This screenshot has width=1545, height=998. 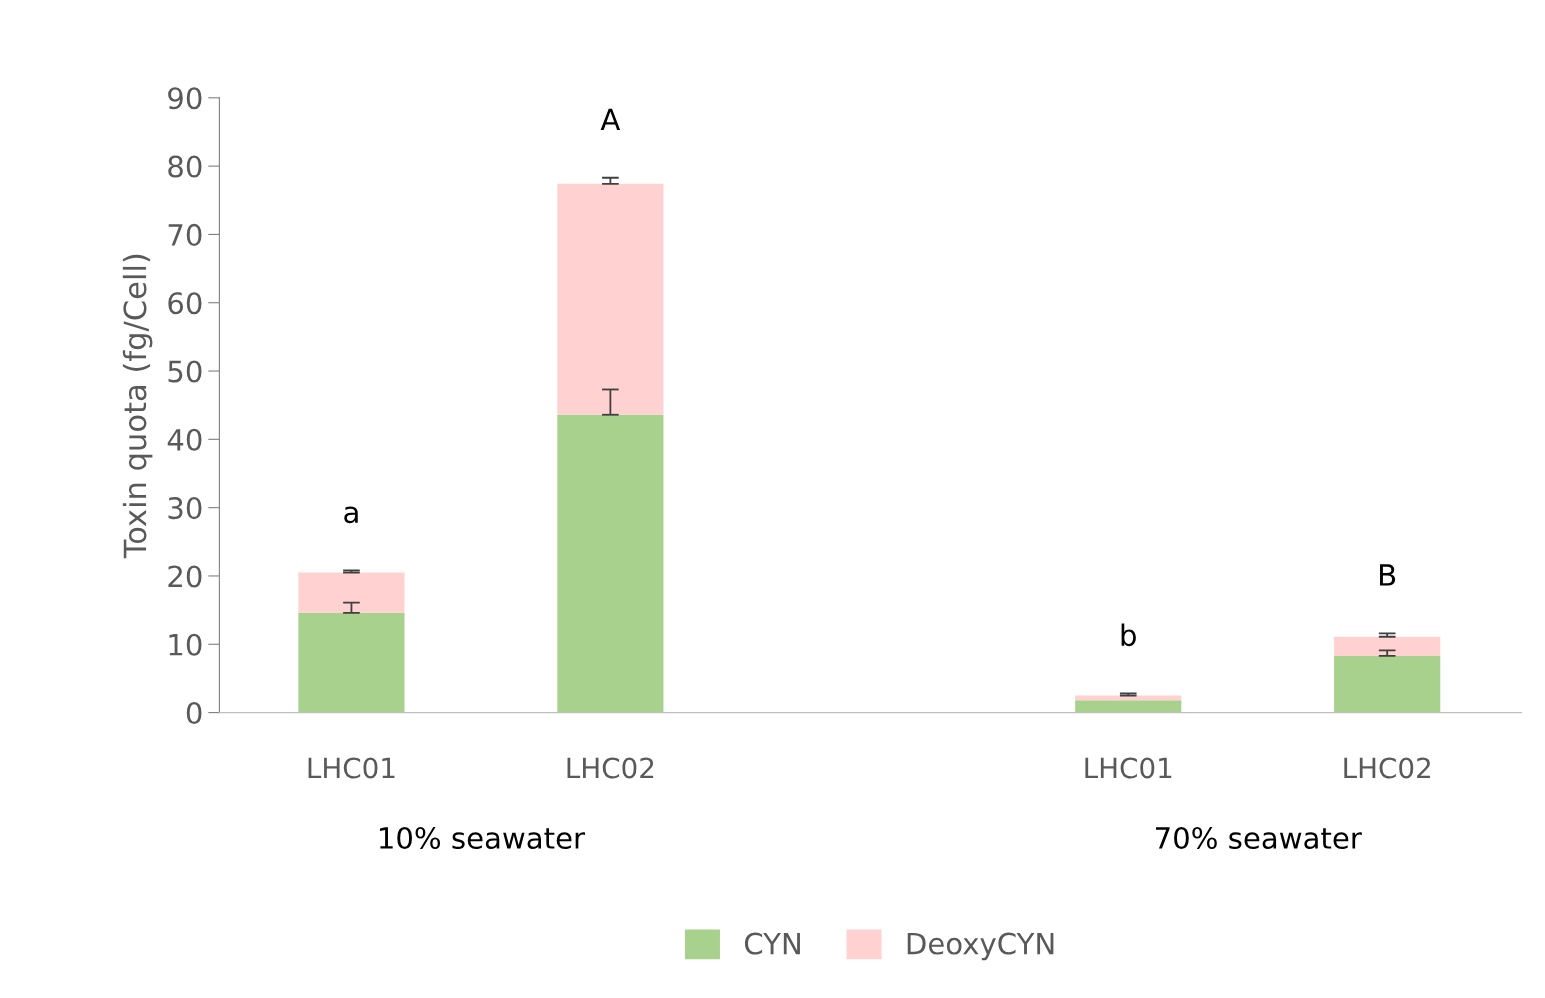 I want to click on y-axis-title: Toxin quota (fg/Cell), so click(x=137, y=406).